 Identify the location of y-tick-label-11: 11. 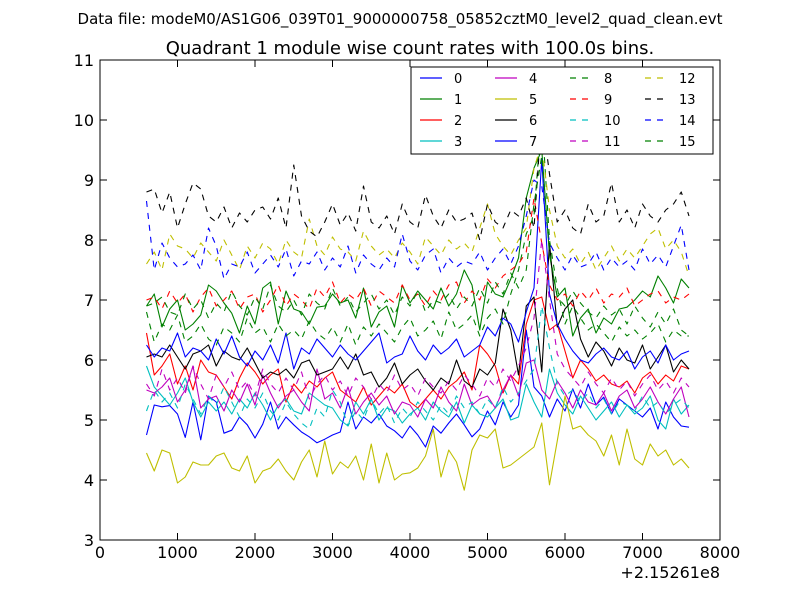
(84, 60).